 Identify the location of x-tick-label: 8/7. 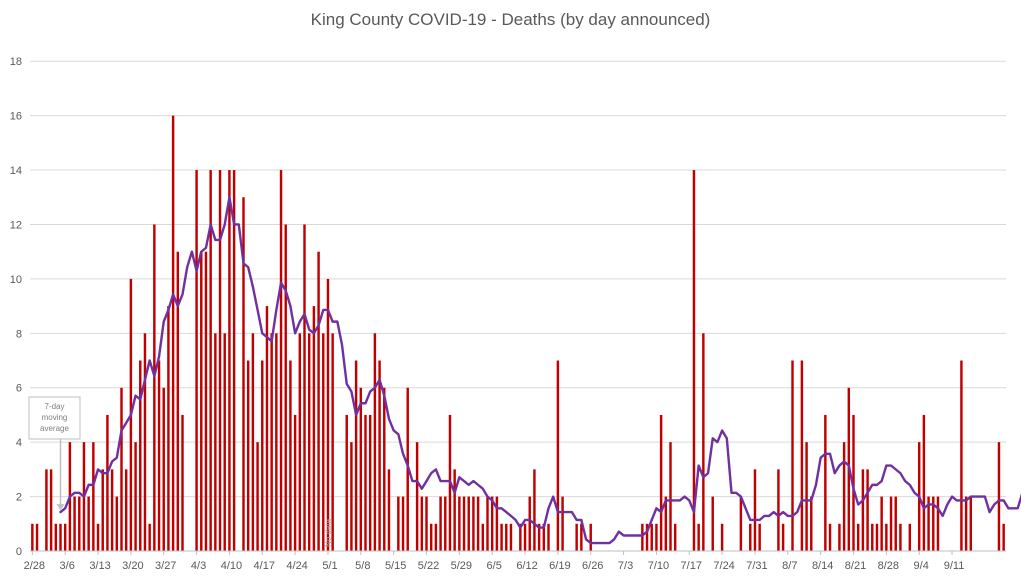
(789, 566).